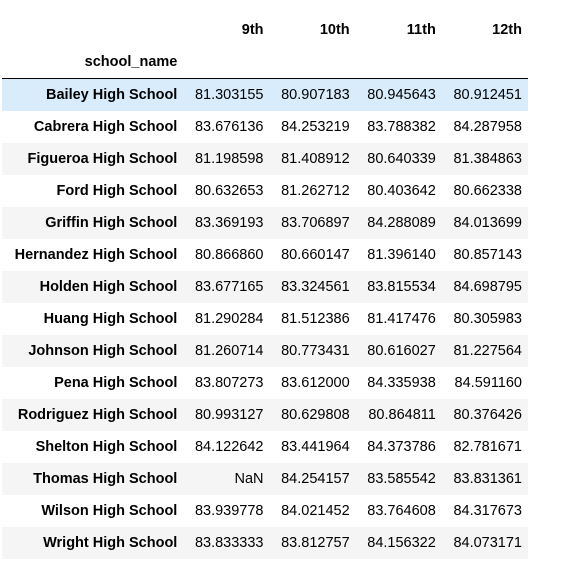  What do you see at coordinates (487, 286) in the screenshot?
I see `table-cell: 84.698795` at bounding box center [487, 286].